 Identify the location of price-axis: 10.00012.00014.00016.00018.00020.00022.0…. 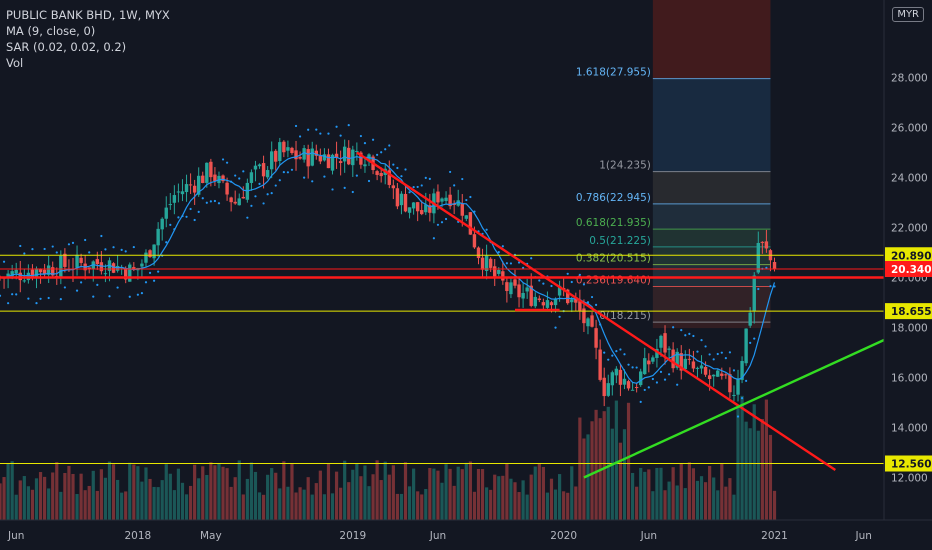
(907, 275).